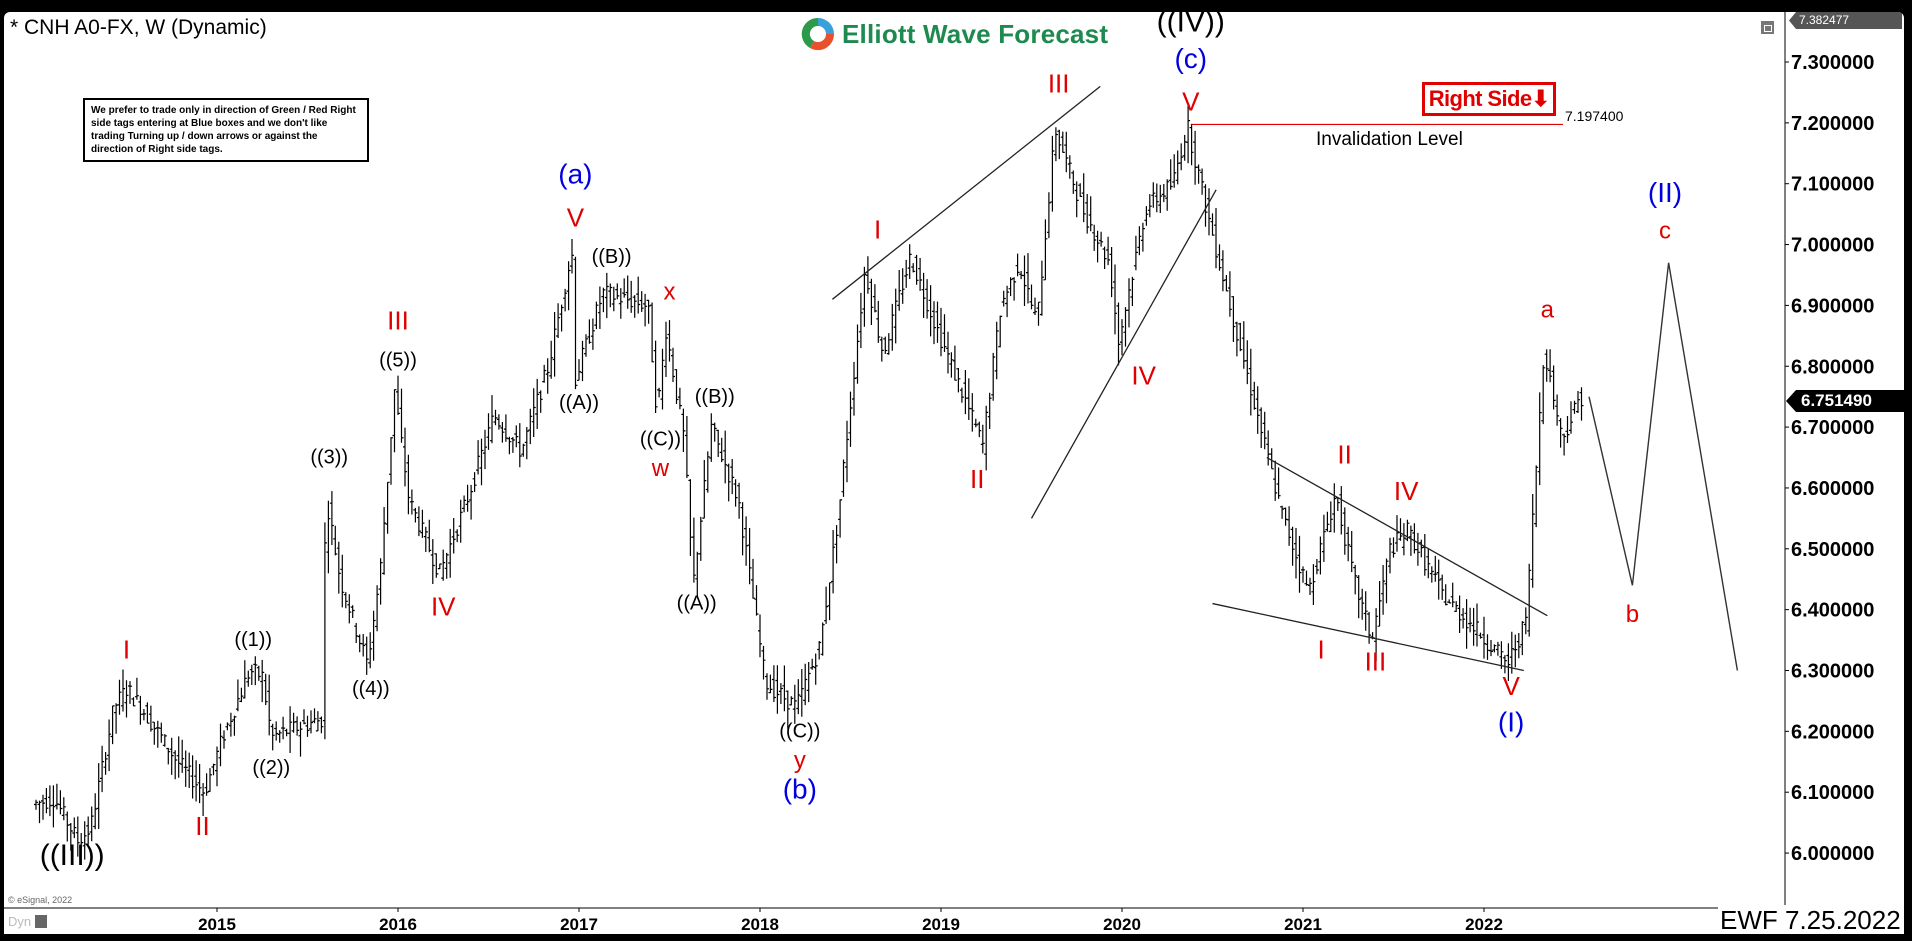 Image resolution: width=1912 pixels, height=941 pixels. Describe the element at coordinates (253, 640) in the screenshot. I see `wave-label: ((1))` at that location.